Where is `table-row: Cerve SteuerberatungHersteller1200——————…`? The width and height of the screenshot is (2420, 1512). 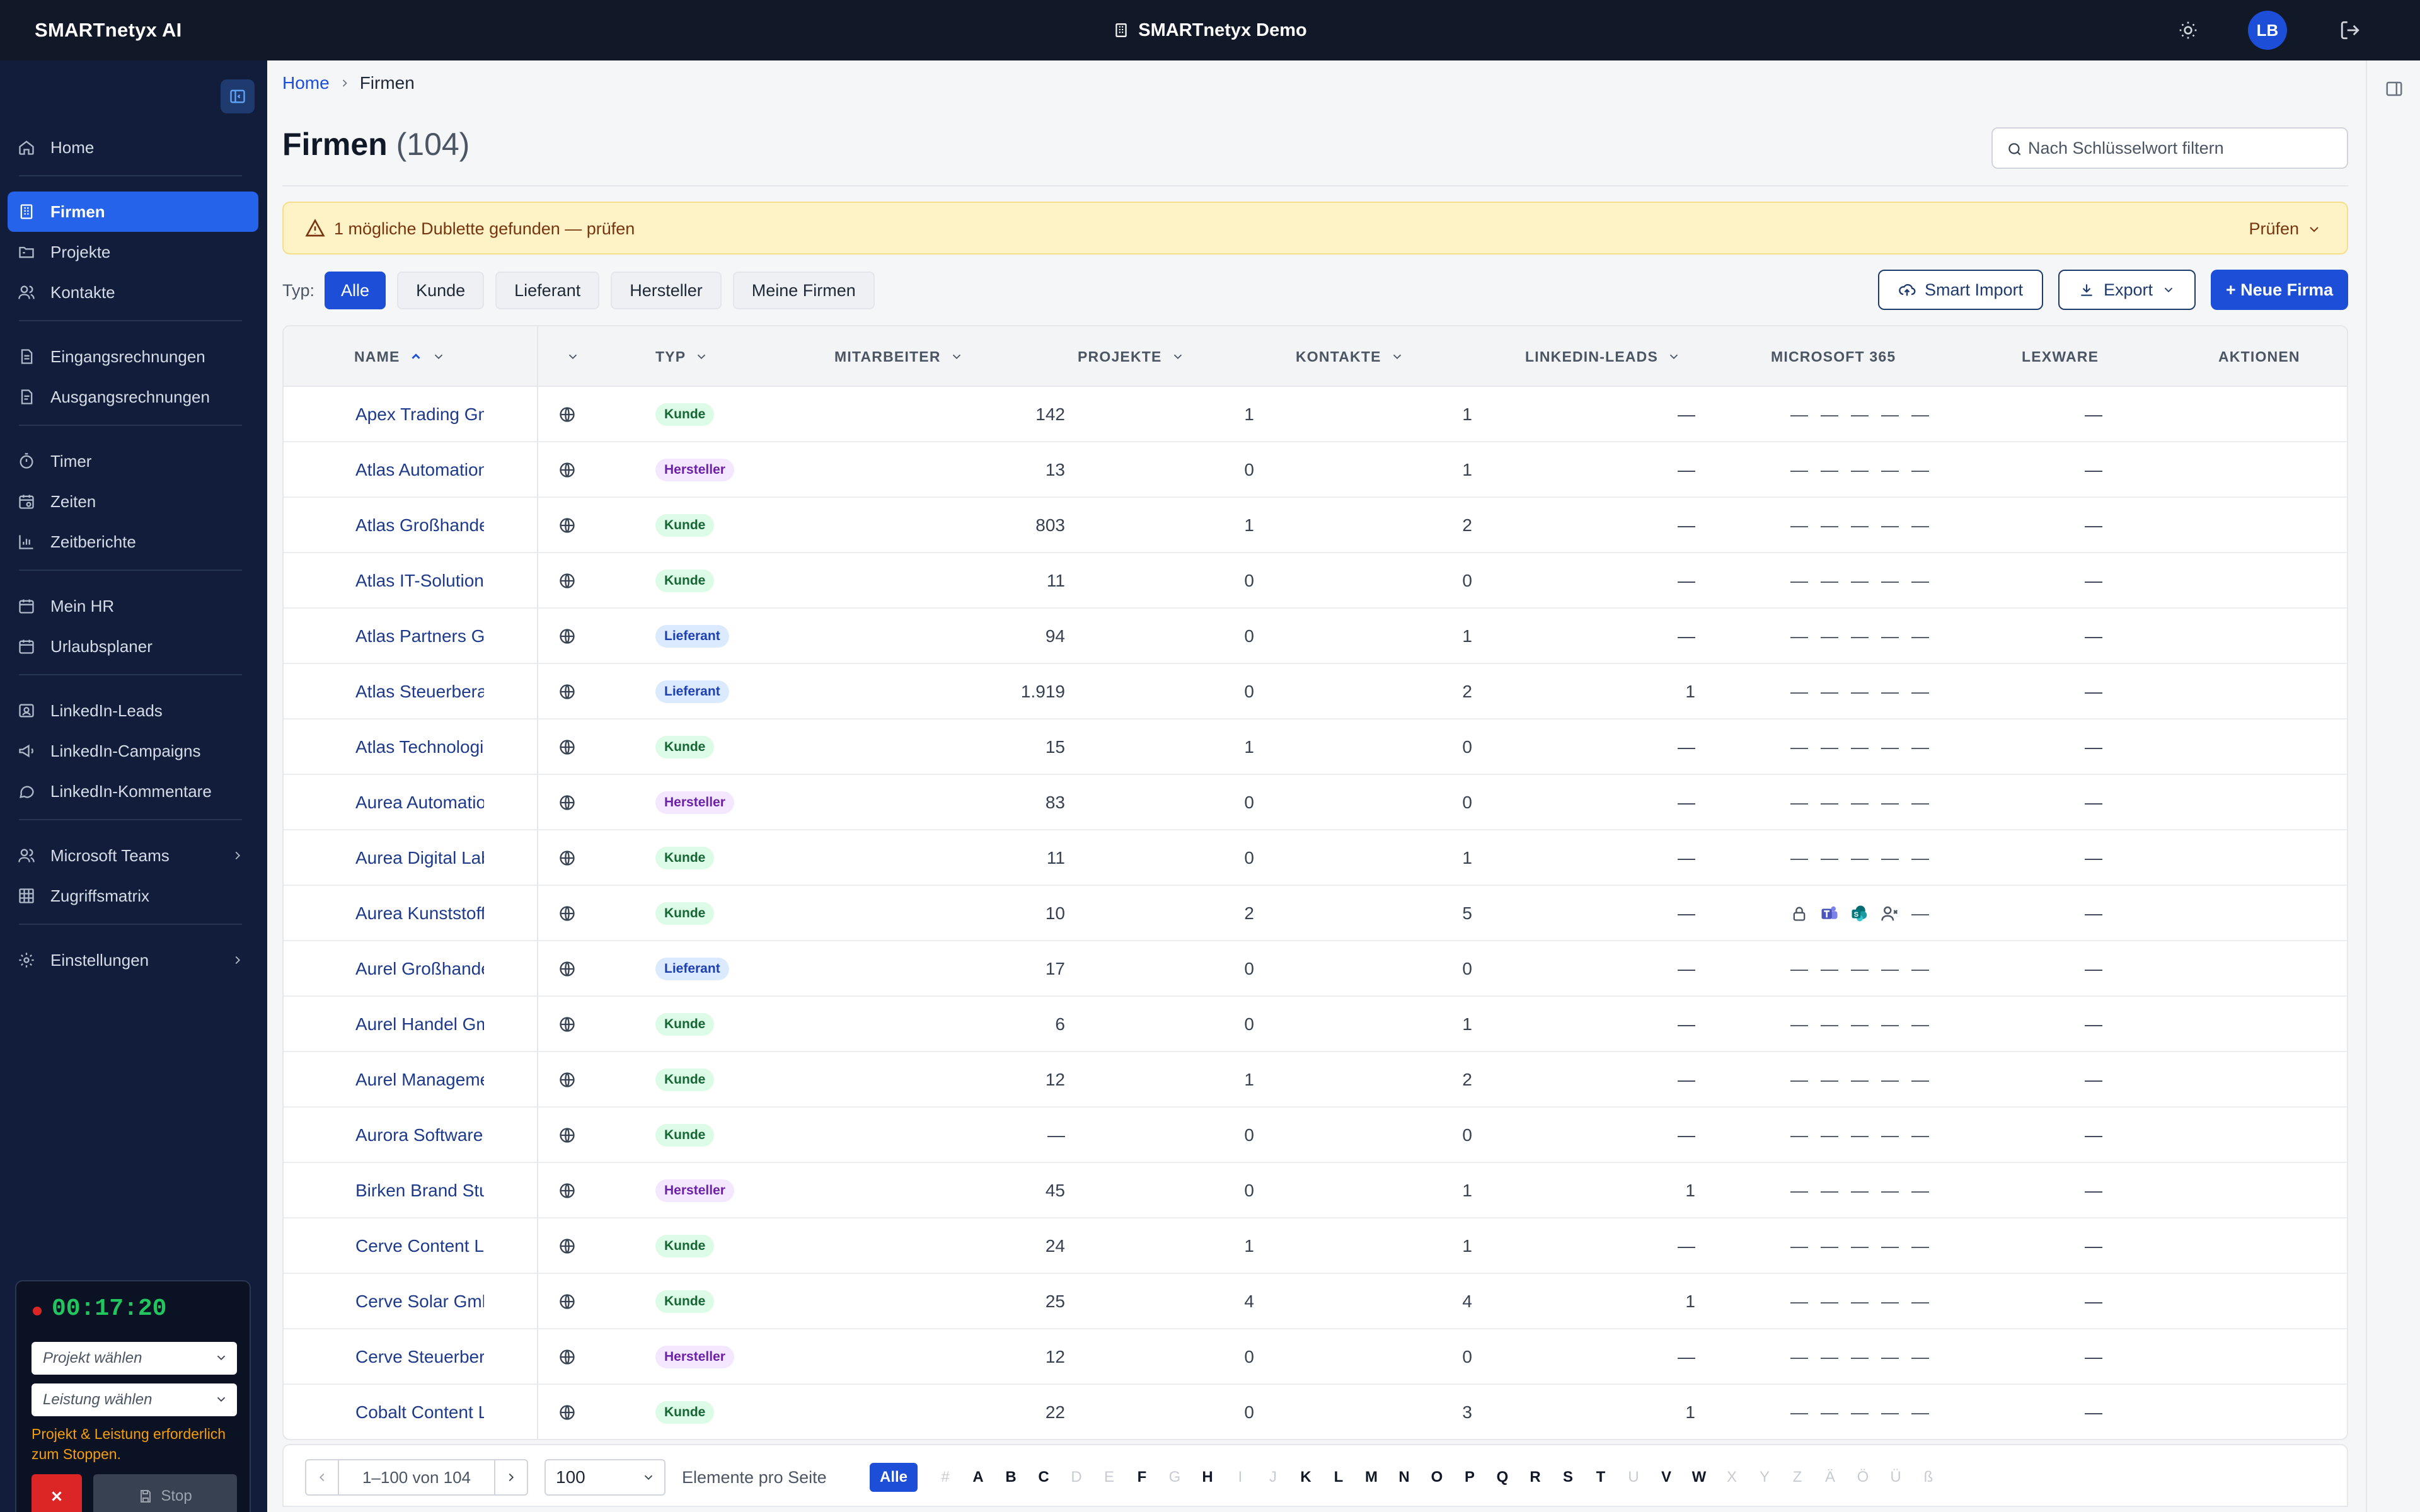
table-row: Cerve SteuerberatungHersteller1200——————… is located at coordinates (1315, 1357).